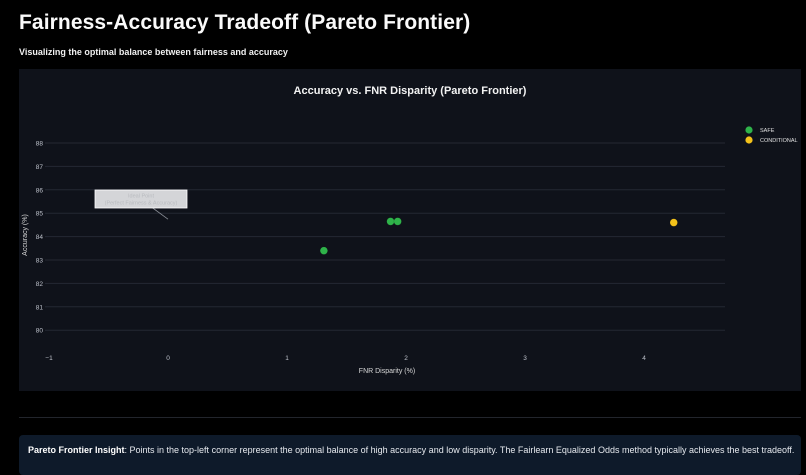 The height and width of the screenshot is (475, 806). What do you see at coordinates (40, 144) in the screenshot?
I see `y-tick-label: 88` at bounding box center [40, 144].